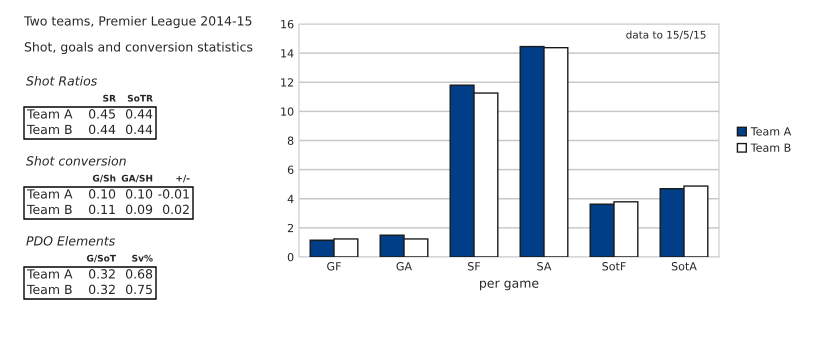  What do you see at coordinates (291, 198) in the screenshot?
I see `y-tick-label: 4` at bounding box center [291, 198].